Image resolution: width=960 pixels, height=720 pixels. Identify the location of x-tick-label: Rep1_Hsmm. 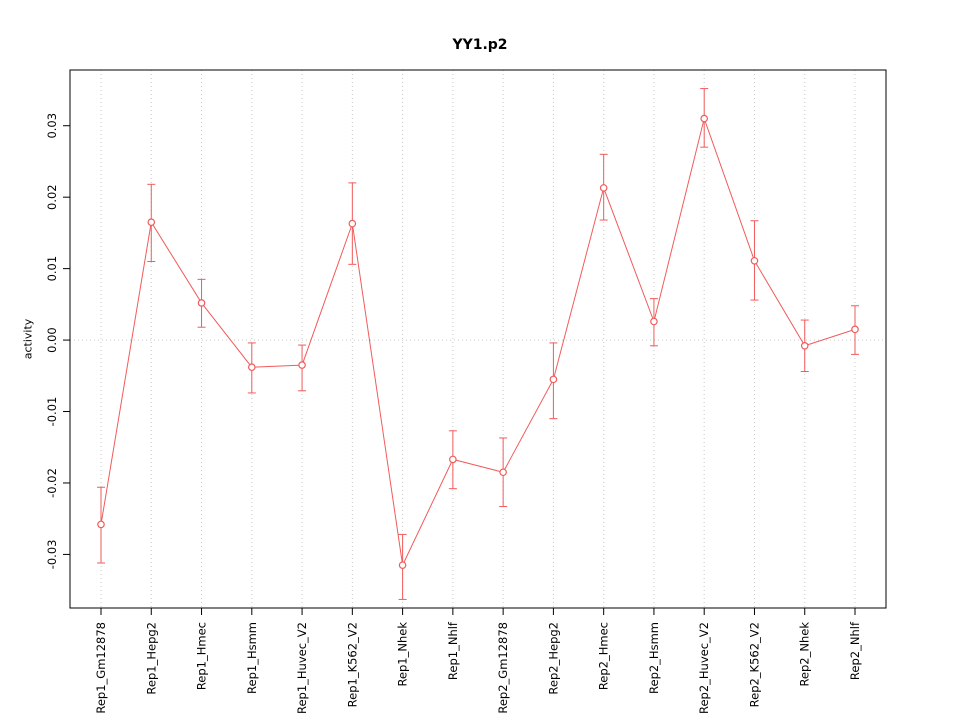
(252, 658).